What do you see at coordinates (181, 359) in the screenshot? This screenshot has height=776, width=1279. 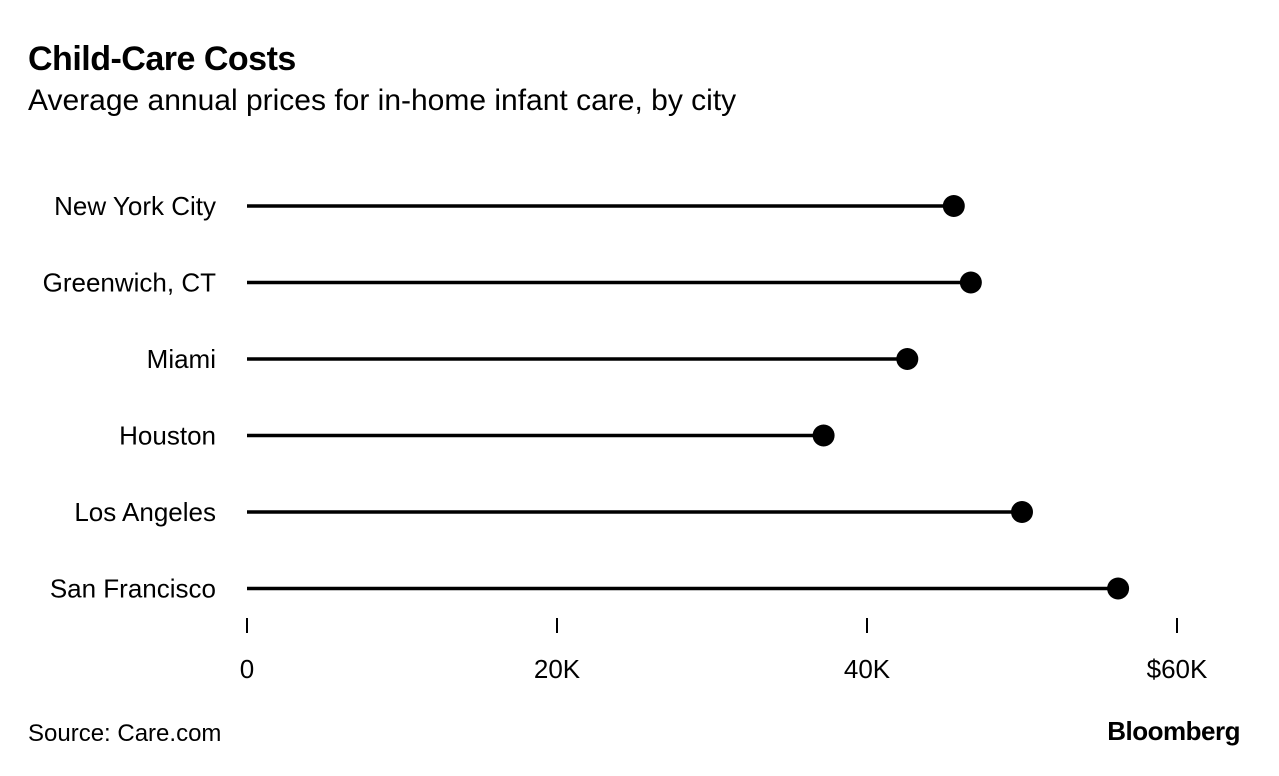 I see `category-label: Miami` at bounding box center [181, 359].